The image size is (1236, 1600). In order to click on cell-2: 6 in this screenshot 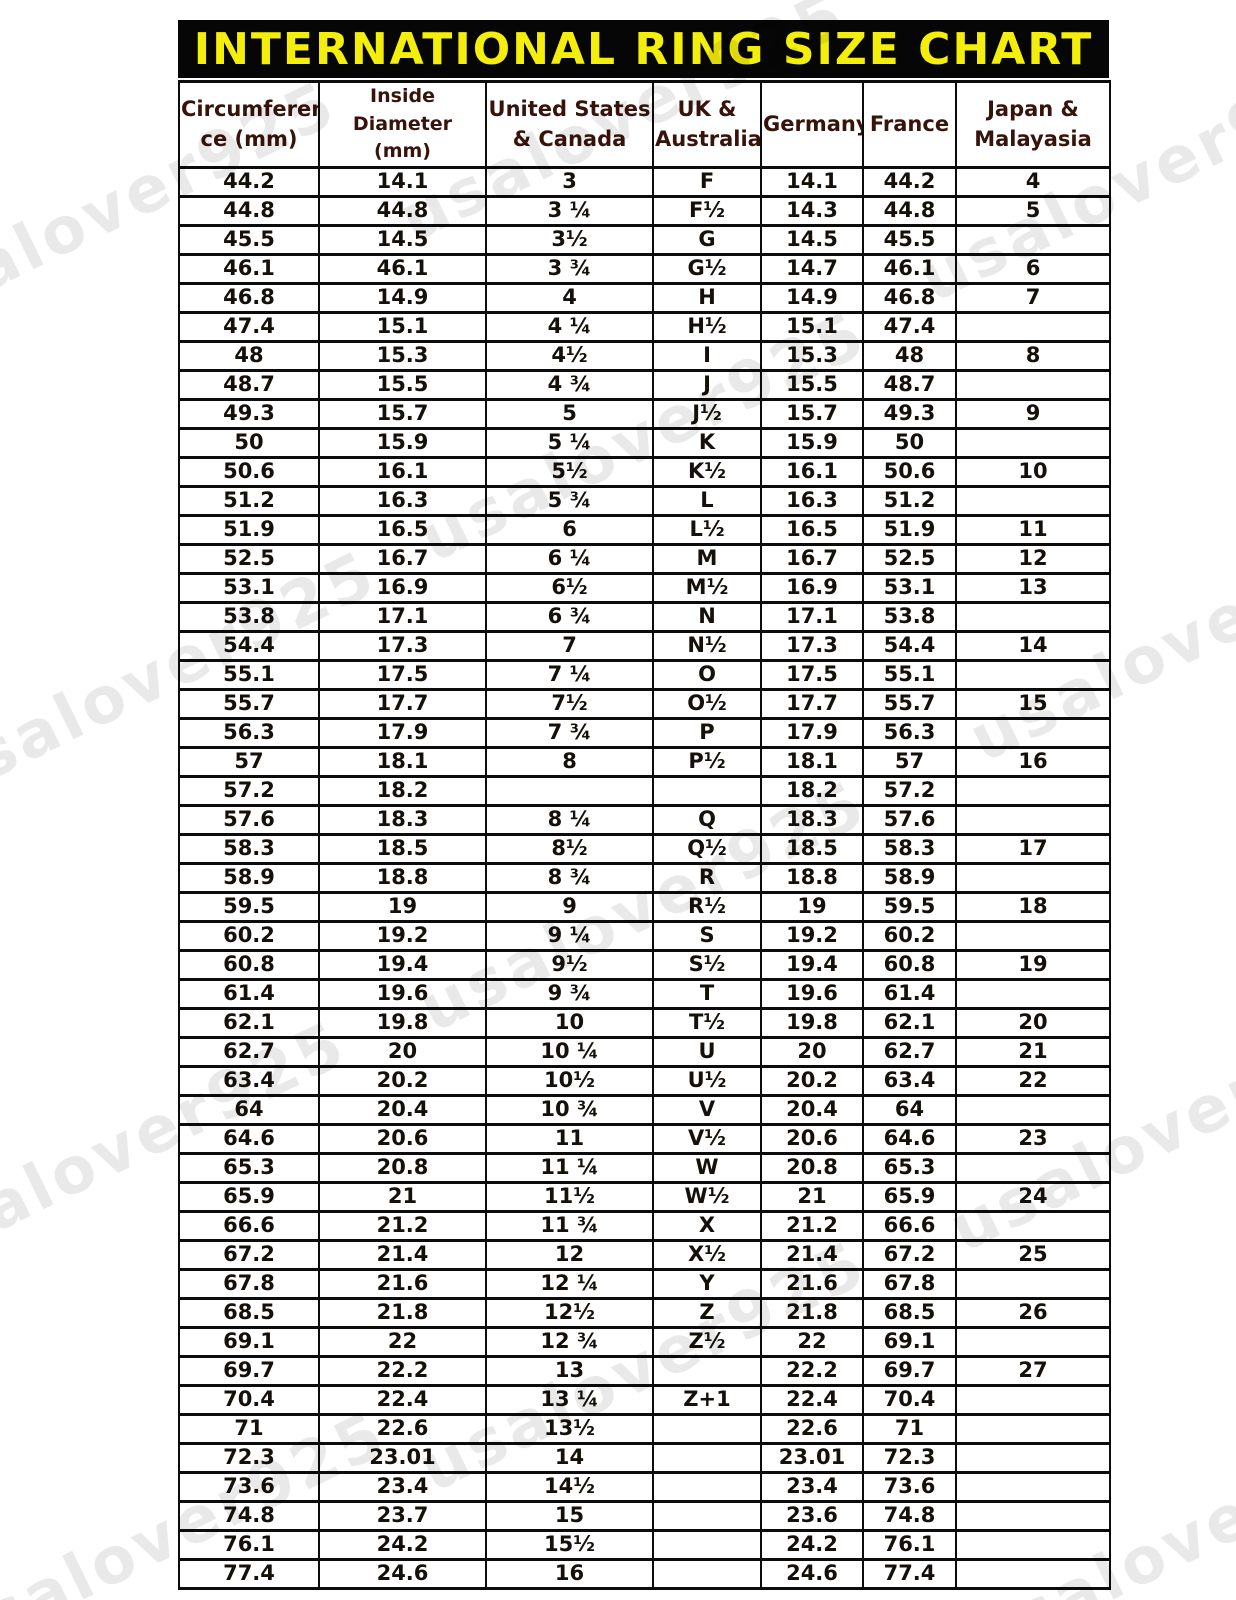, I will do `click(569, 529)`.